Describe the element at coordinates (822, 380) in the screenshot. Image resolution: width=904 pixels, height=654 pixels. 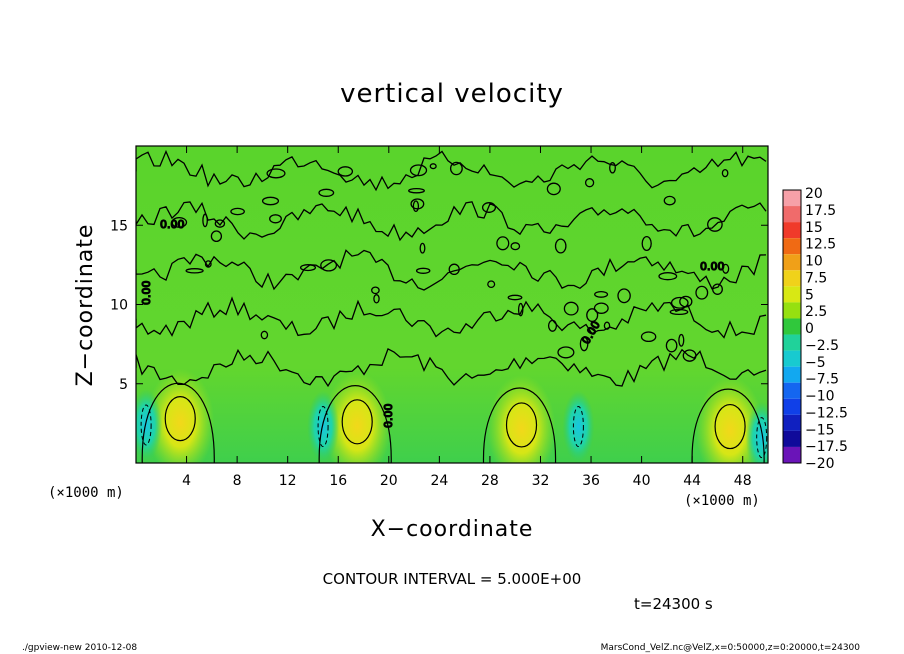
I see `colorbar-label: −7.5` at that location.